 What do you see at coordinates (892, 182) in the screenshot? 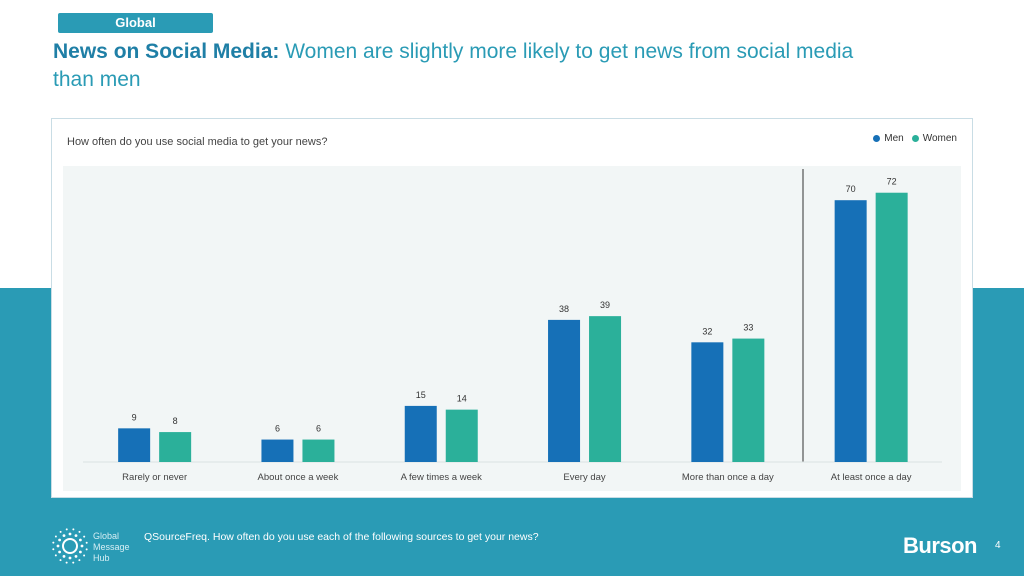
I see `data-label: 72` at bounding box center [892, 182].